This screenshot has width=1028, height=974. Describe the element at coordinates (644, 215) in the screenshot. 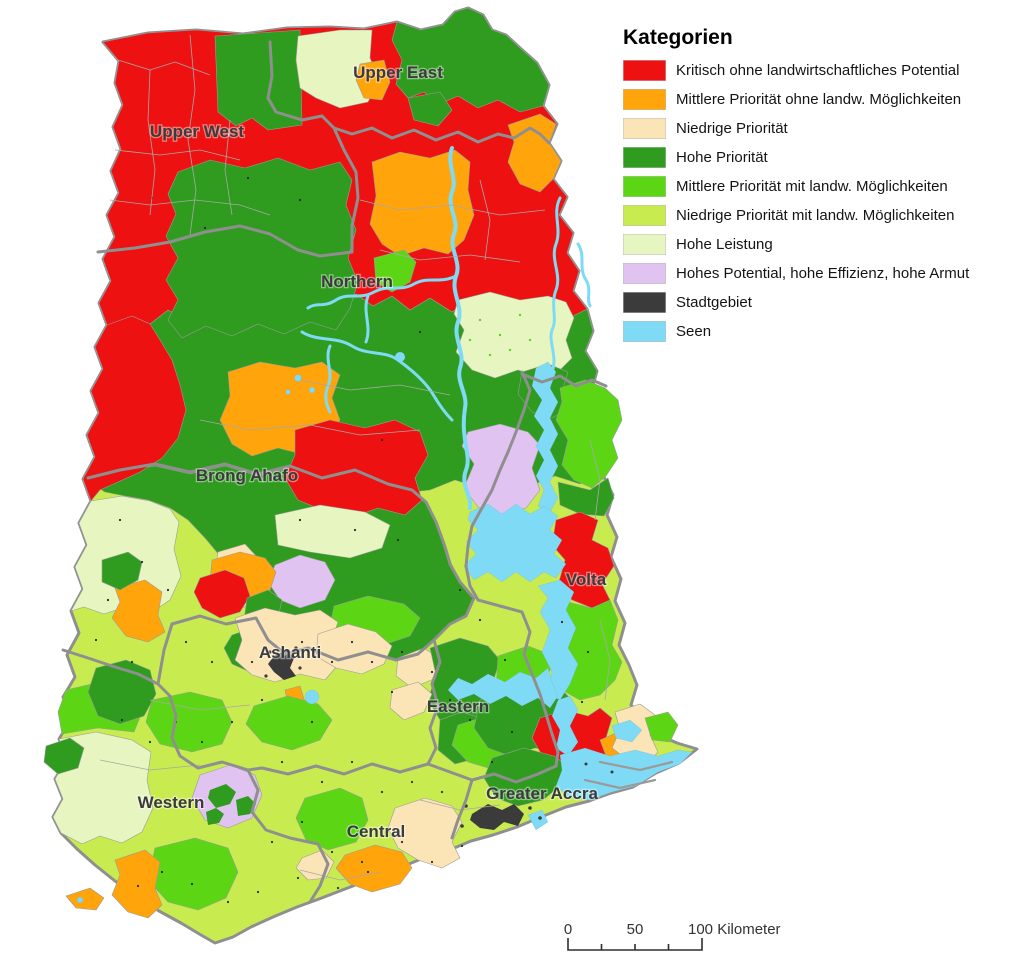

I see `legend-swatch-niedrig-mit` at that location.